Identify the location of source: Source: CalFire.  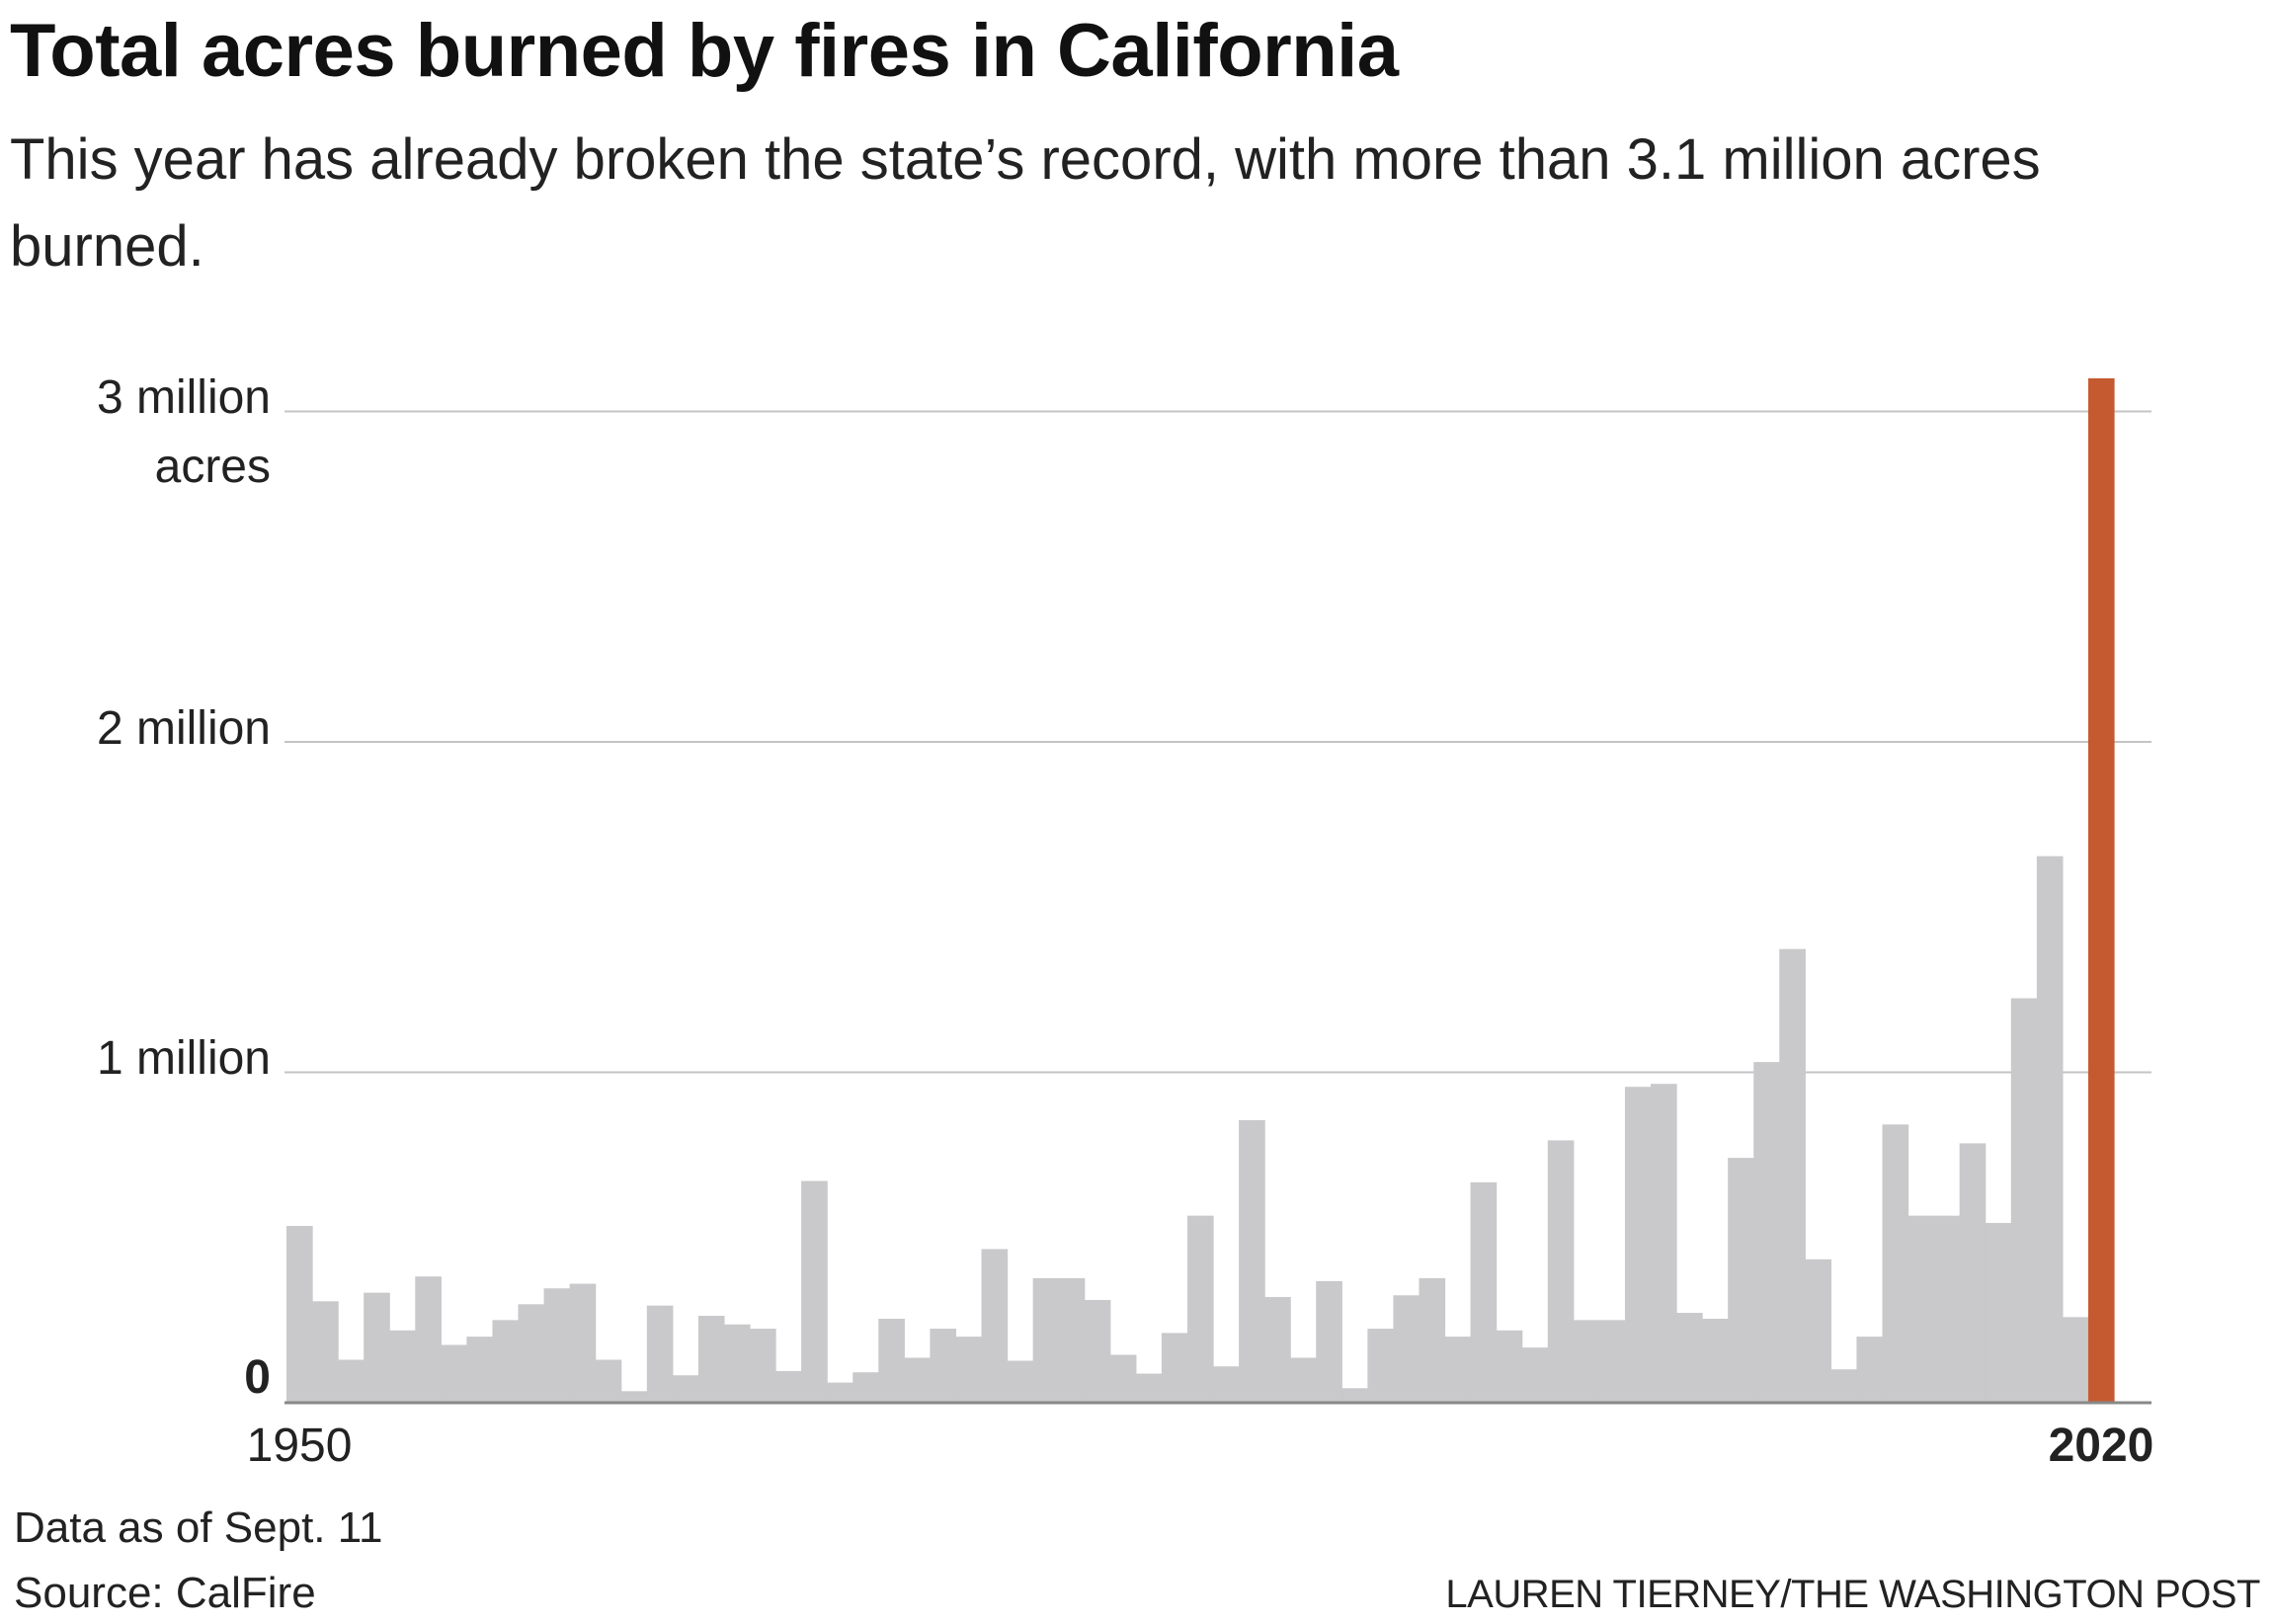
(165, 1593).